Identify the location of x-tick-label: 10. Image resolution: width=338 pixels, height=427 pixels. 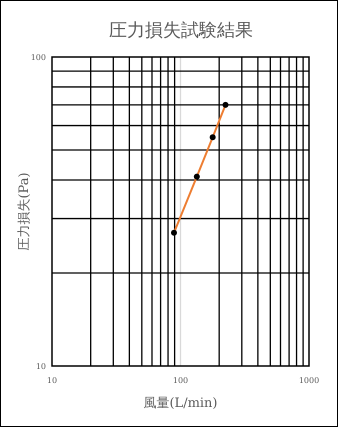
(52, 380).